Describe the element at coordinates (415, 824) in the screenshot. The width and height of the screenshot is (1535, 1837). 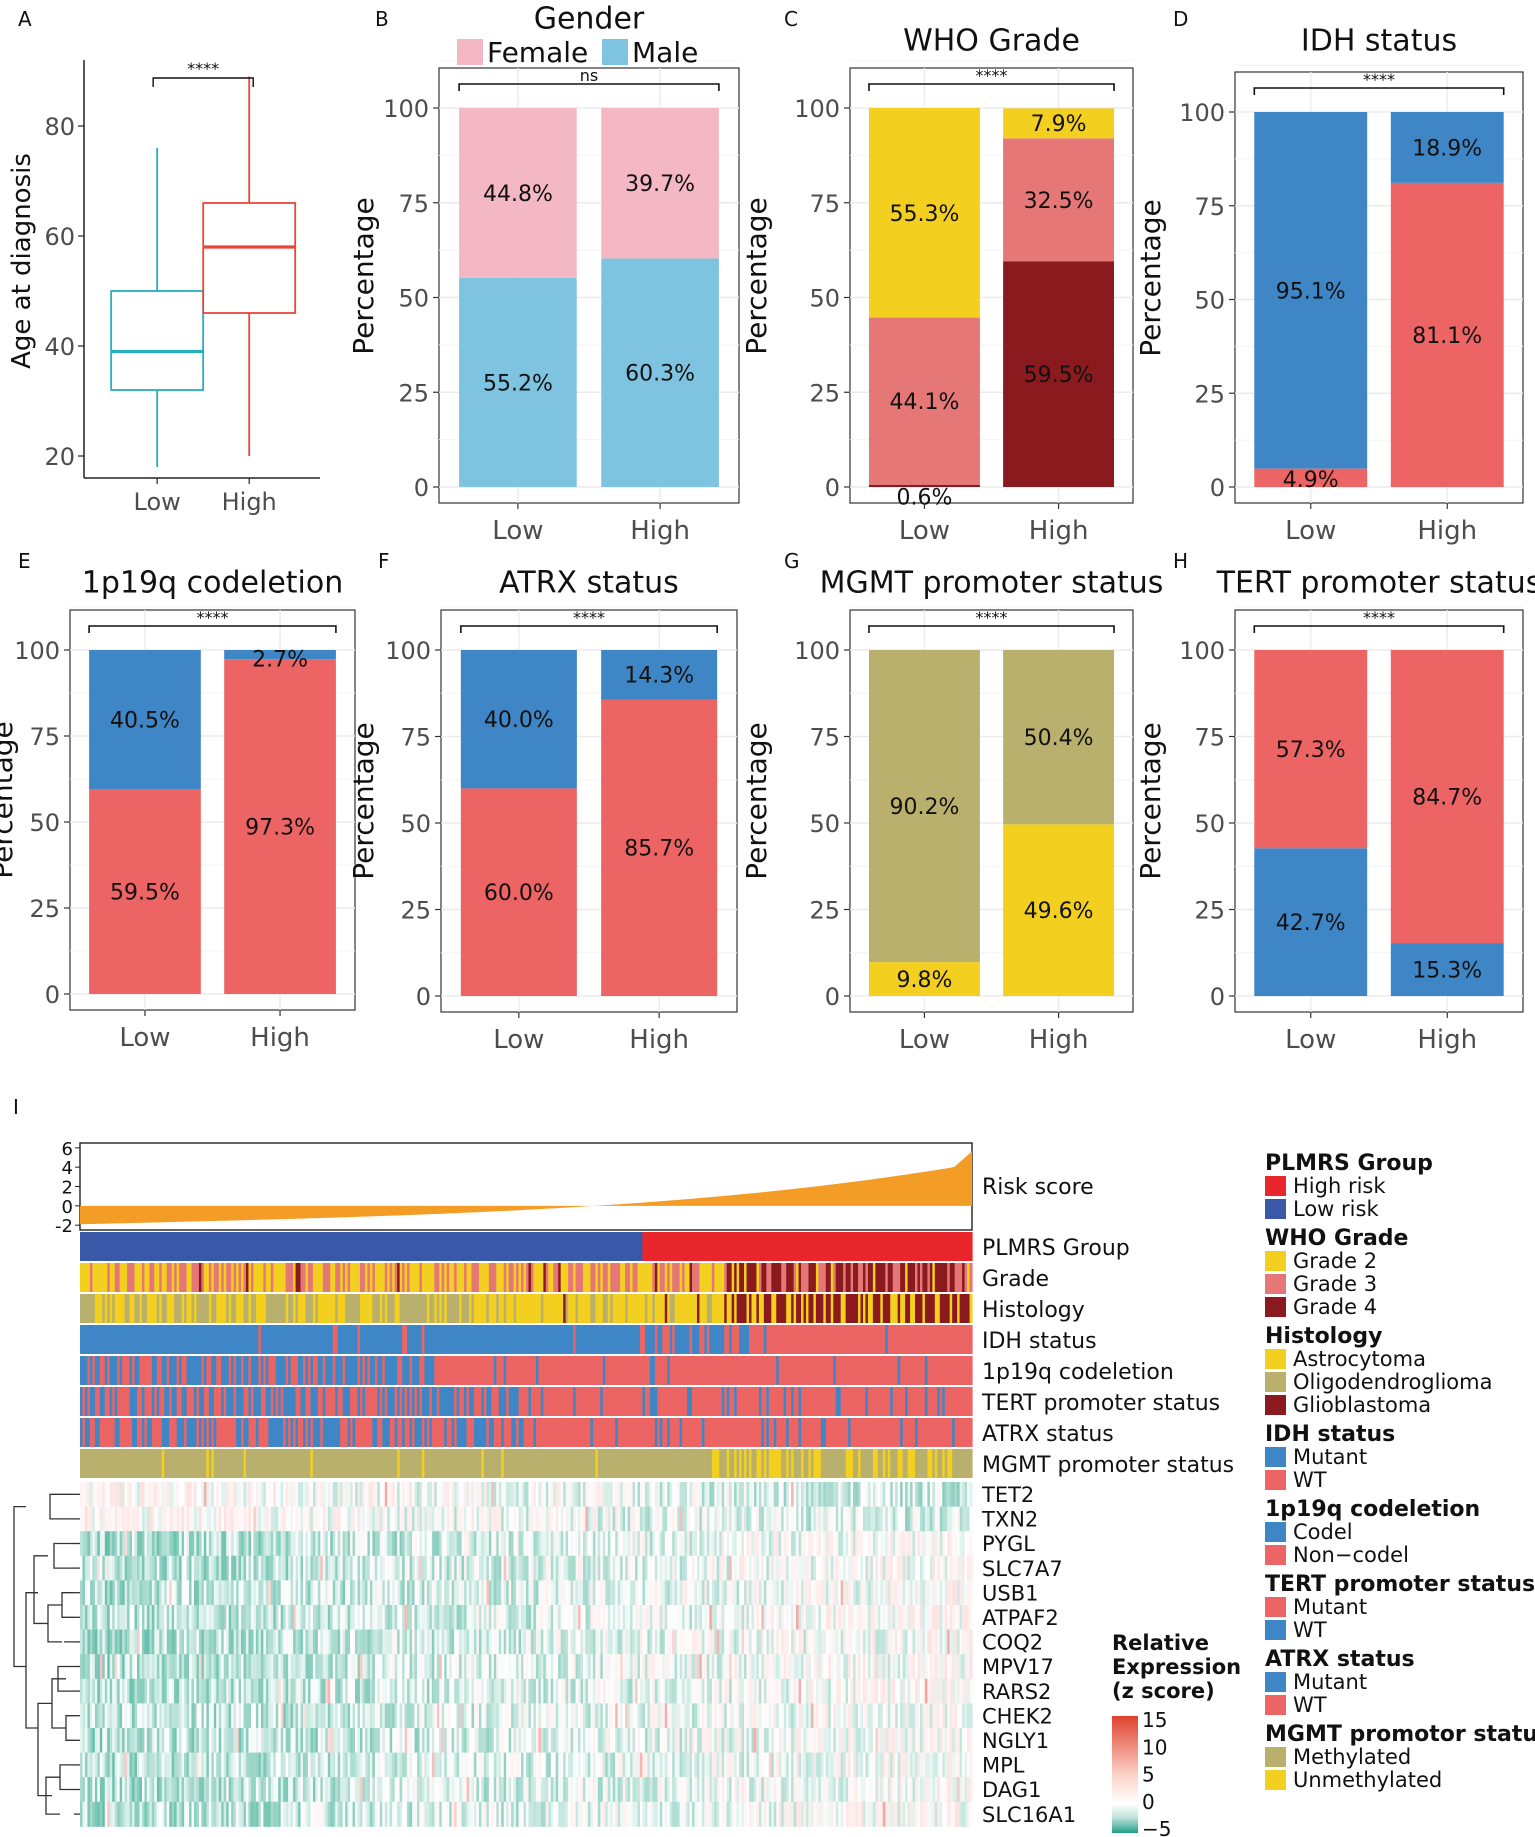
I see `y-tick-label: 50` at that location.